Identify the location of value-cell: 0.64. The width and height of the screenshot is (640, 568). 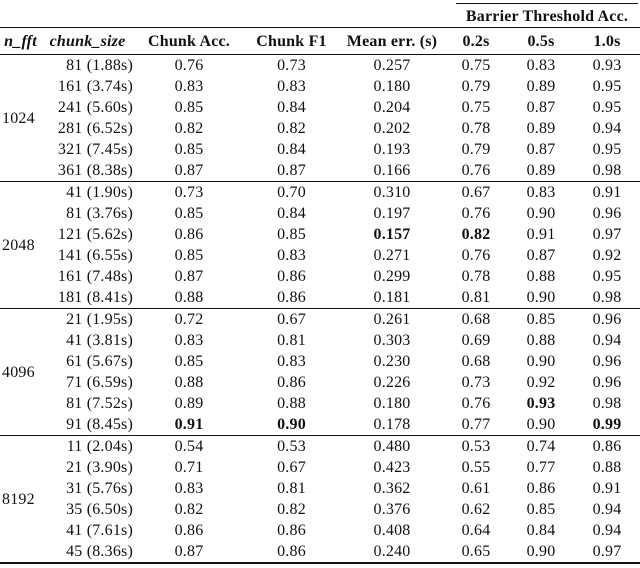
(476, 530).